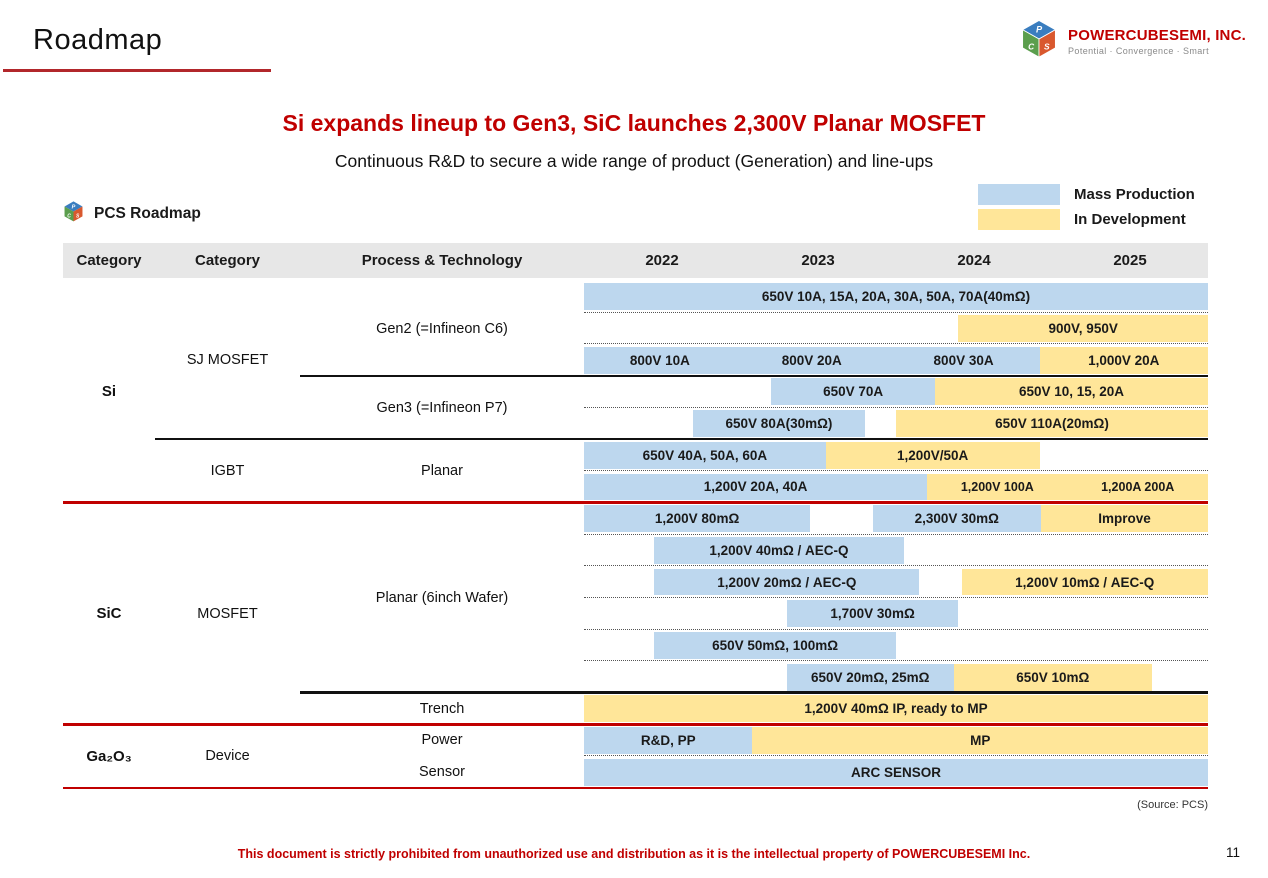  I want to click on bar-label: 650V 20mΩ, 25mΩ, so click(870, 677).